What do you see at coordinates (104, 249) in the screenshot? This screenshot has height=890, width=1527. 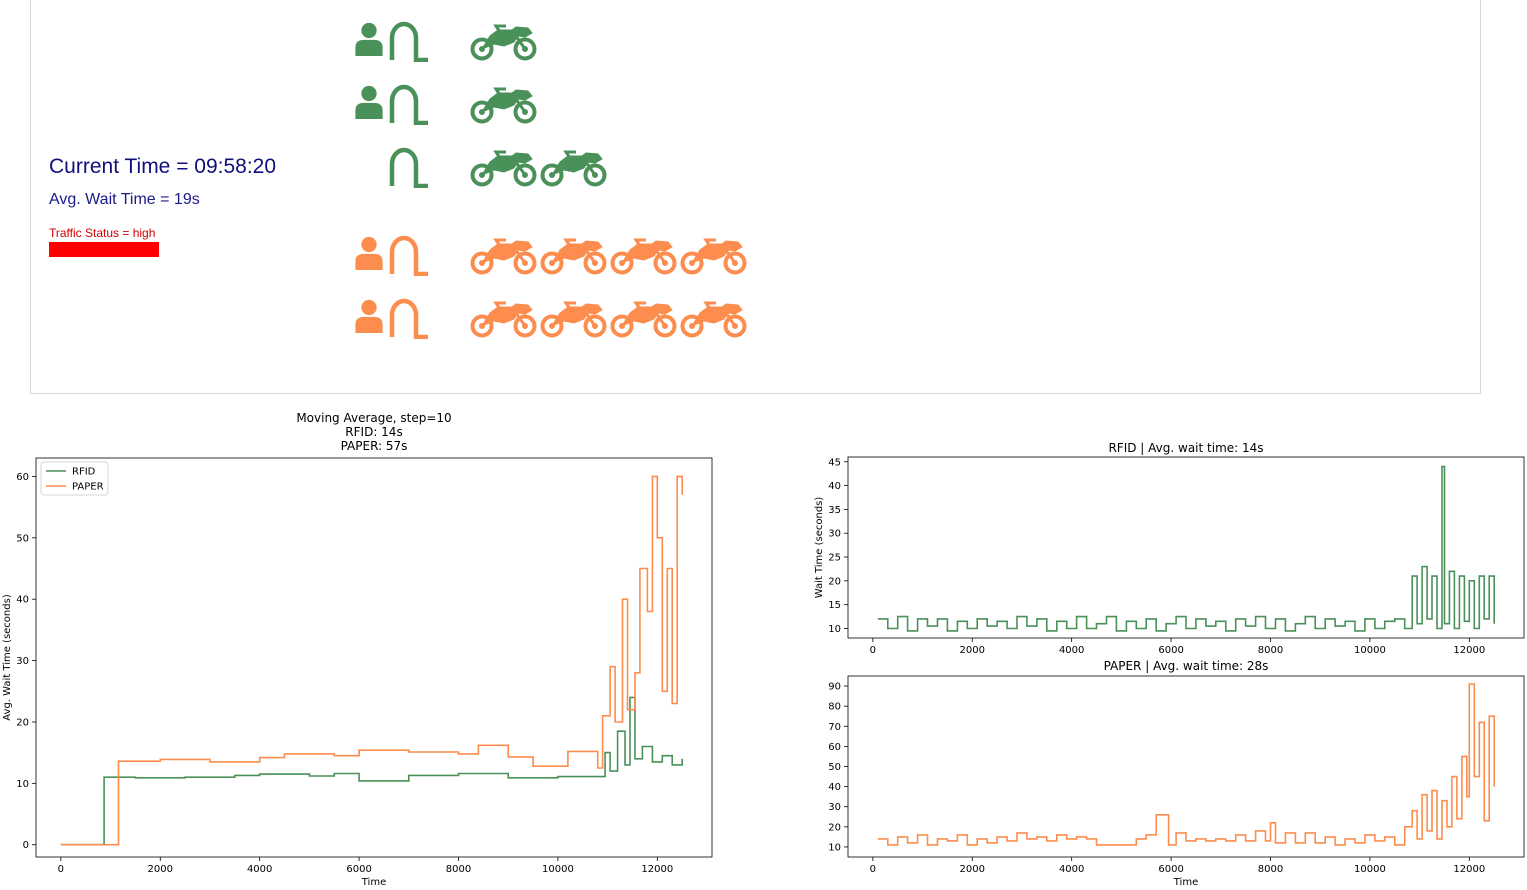 I see `traffic-status-bar` at bounding box center [104, 249].